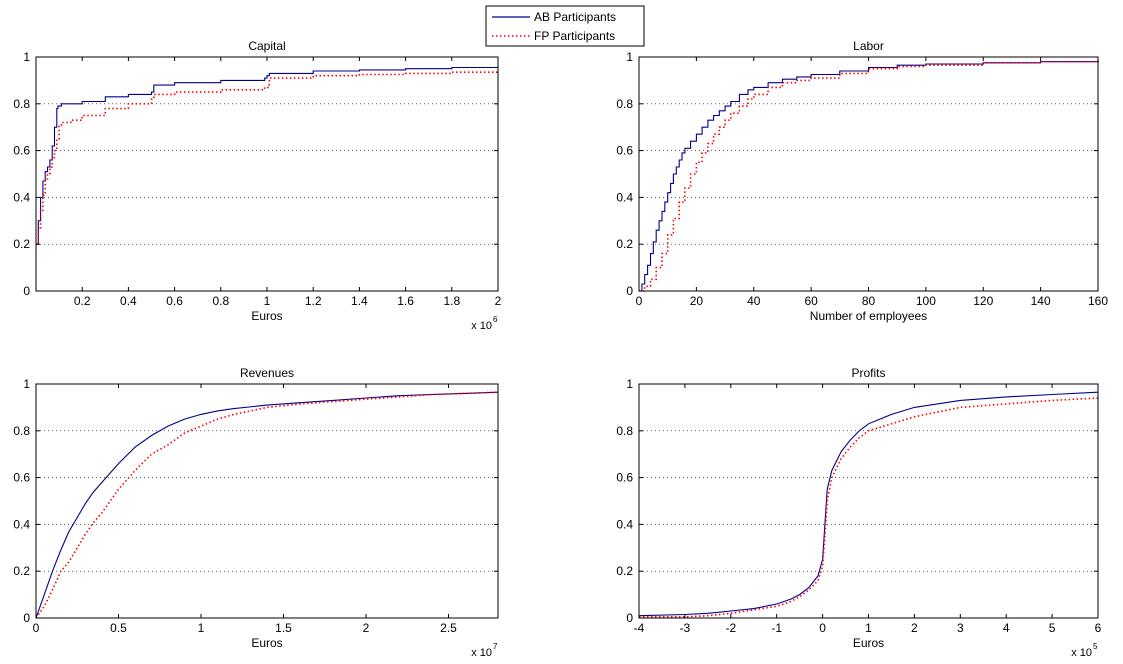  I want to click on x-axis-exponent-power: 5, so click(1095, 646).